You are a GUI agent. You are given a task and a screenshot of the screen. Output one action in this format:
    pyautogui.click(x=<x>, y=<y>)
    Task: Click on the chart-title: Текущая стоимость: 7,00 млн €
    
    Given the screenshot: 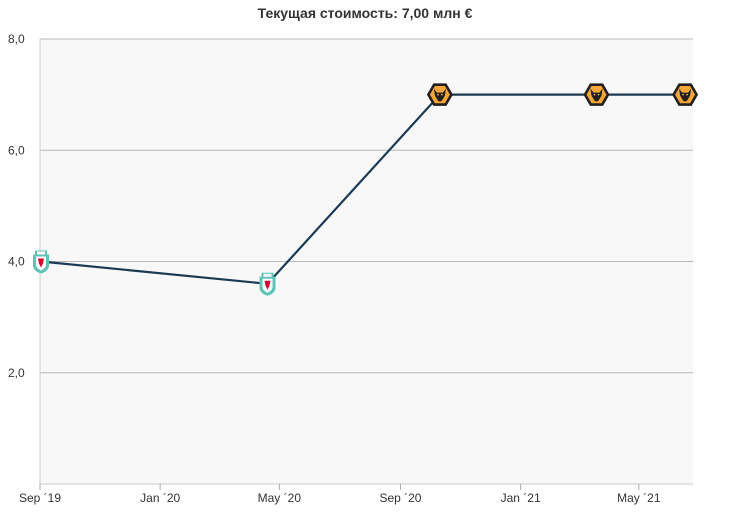 What is the action you would take?
    pyautogui.click(x=365, y=13)
    